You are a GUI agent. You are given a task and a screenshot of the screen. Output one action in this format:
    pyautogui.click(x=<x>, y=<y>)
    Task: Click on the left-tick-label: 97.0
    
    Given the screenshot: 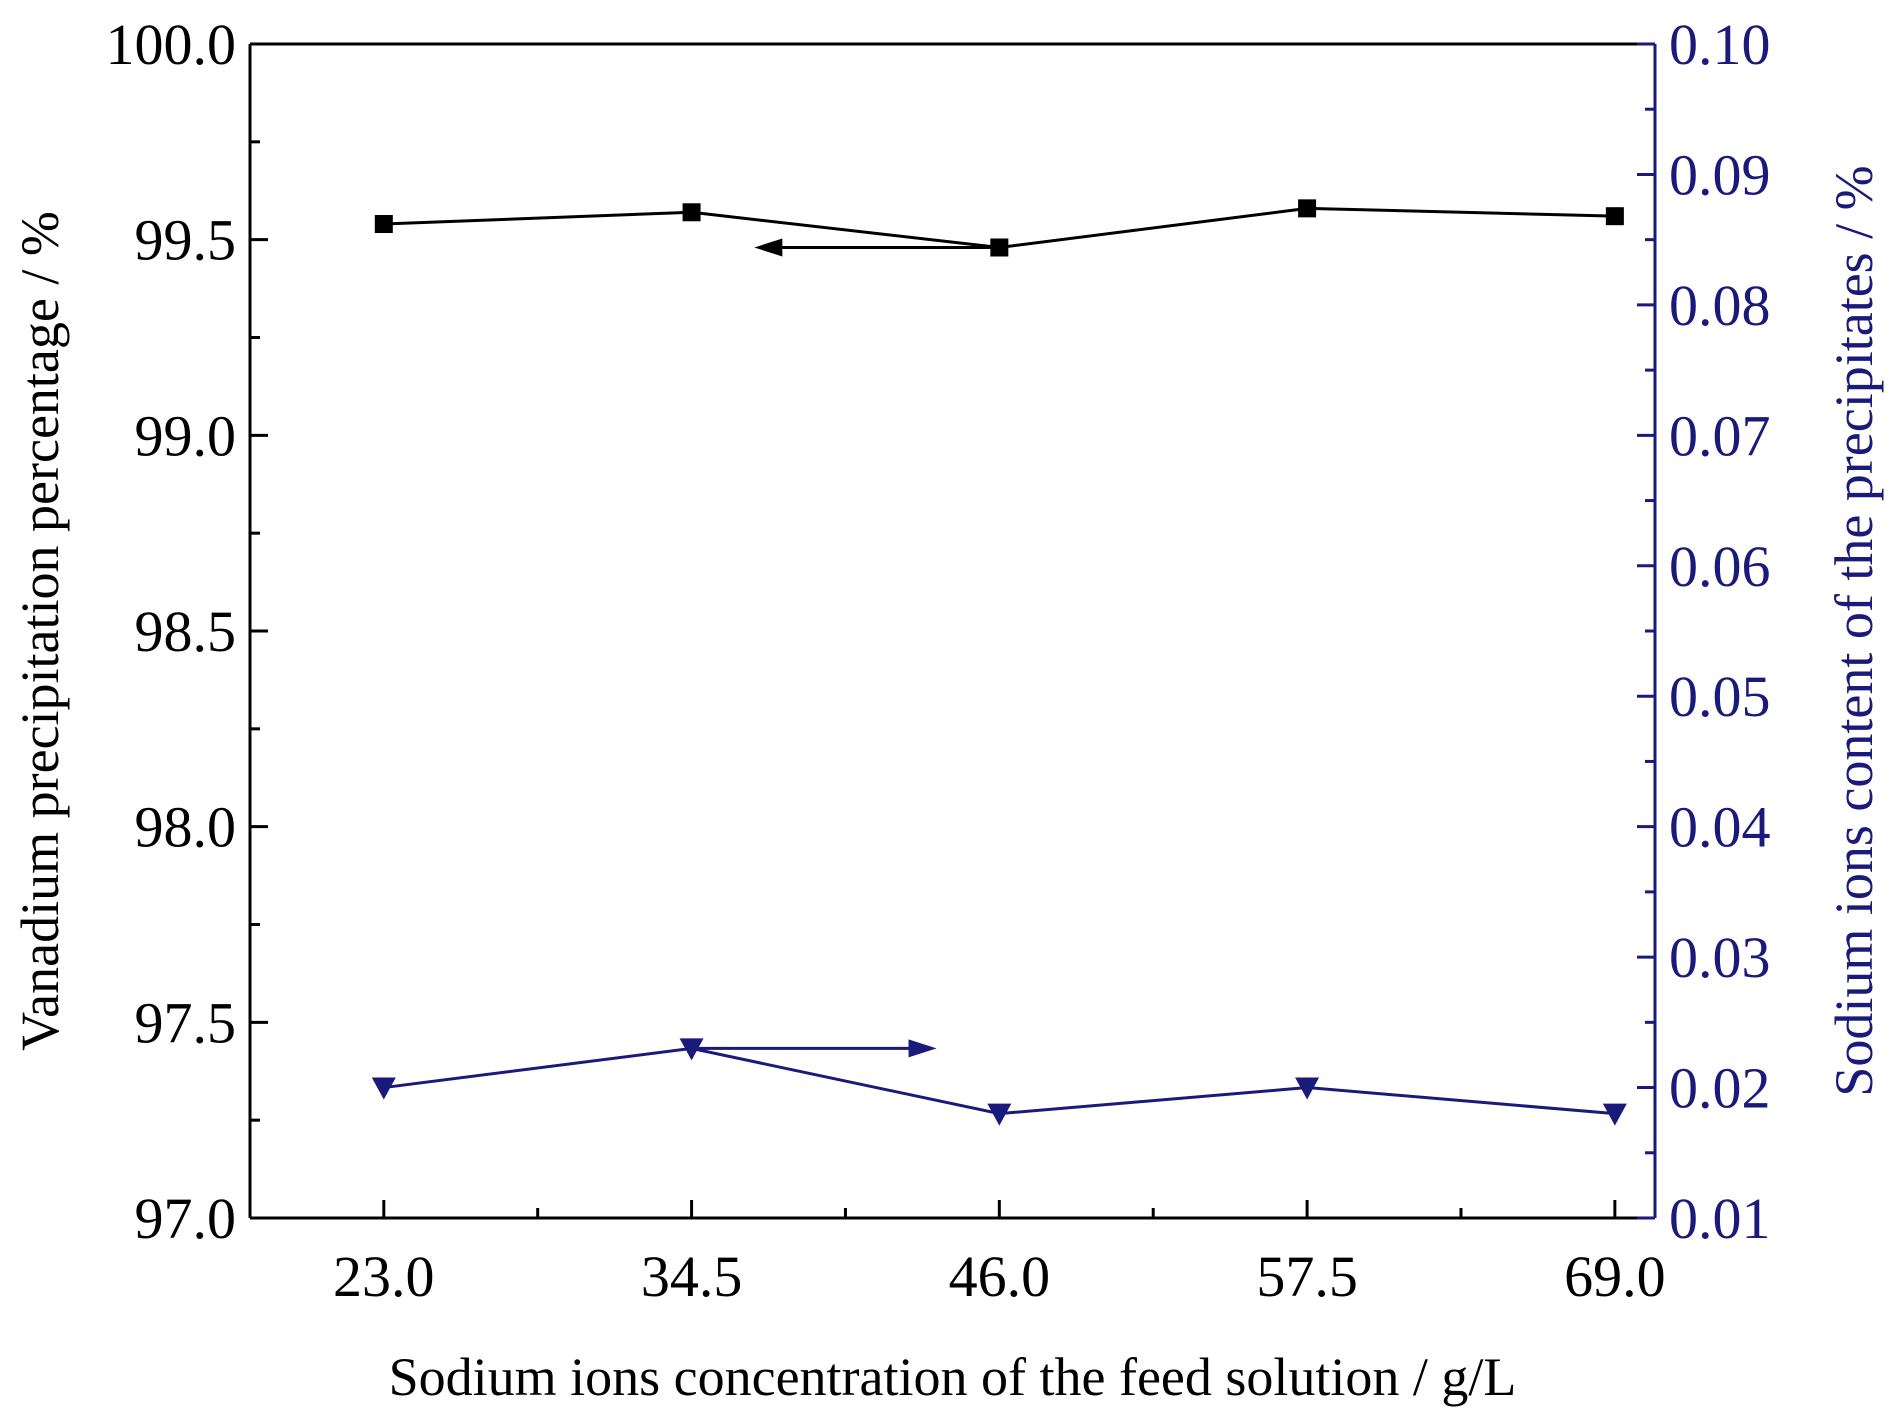 What is the action you would take?
    pyautogui.click(x=186, y=1218)
    